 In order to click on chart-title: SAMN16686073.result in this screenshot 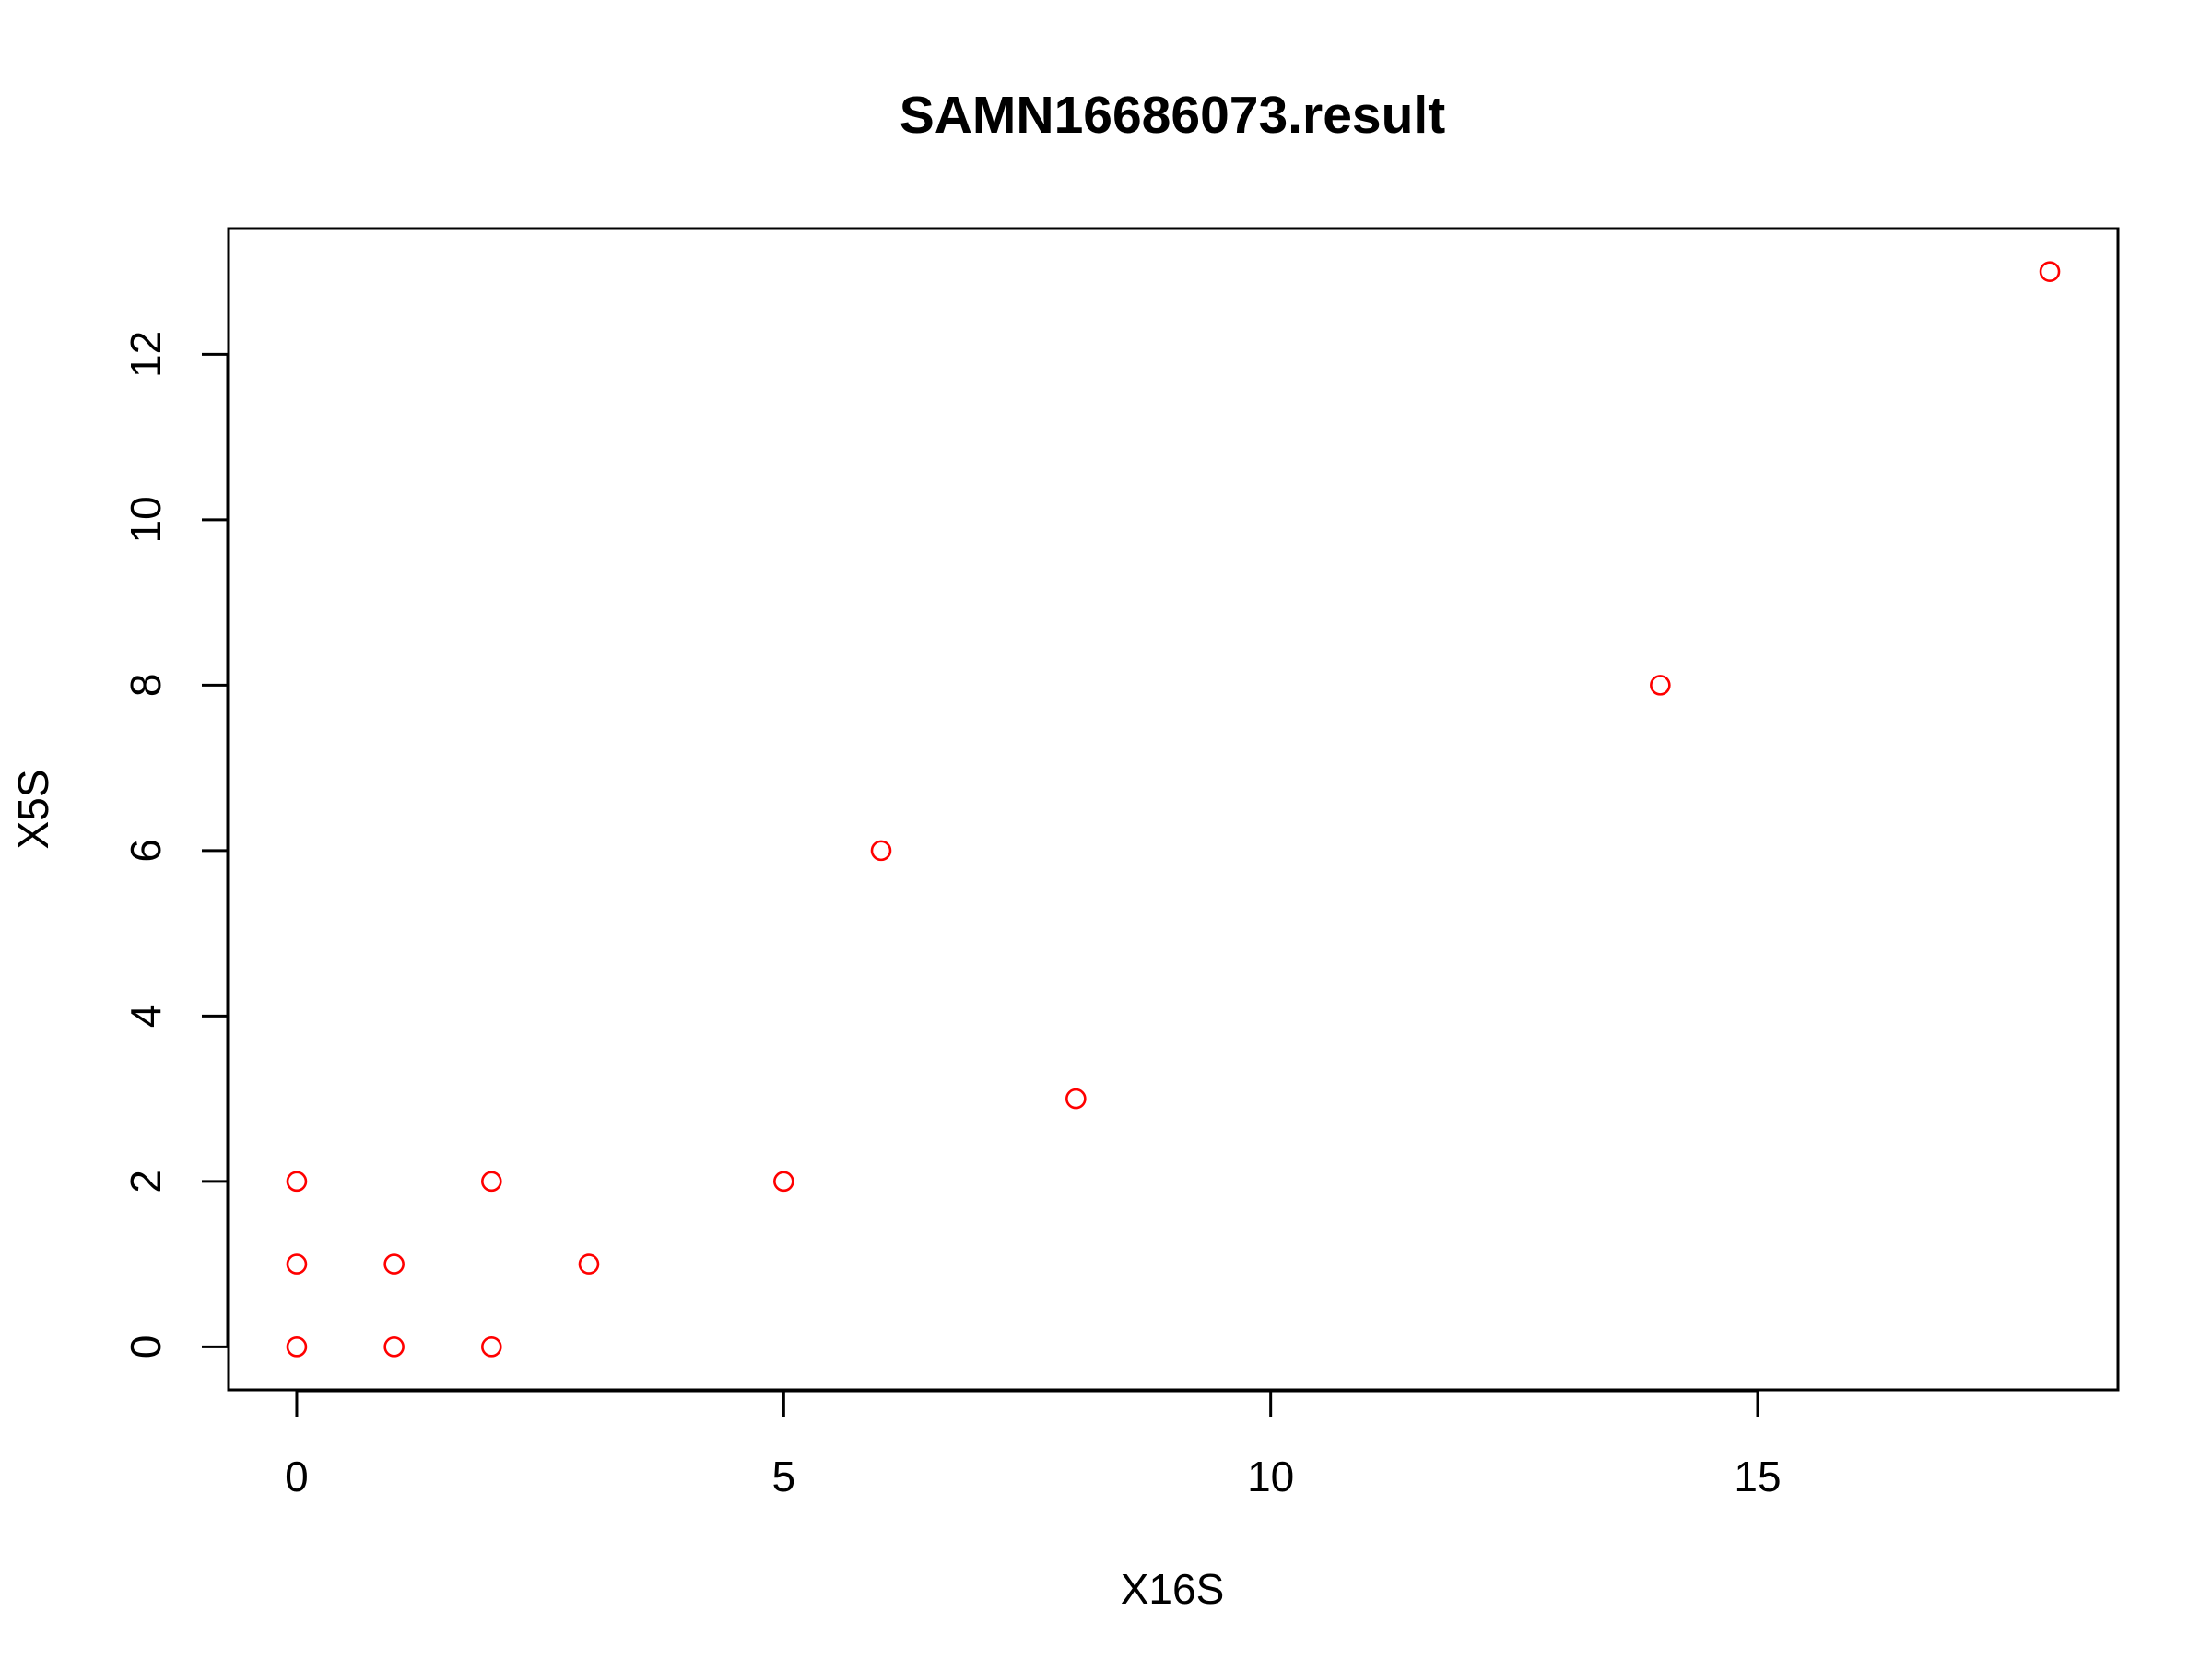, I will do `click(1173, 115)`.